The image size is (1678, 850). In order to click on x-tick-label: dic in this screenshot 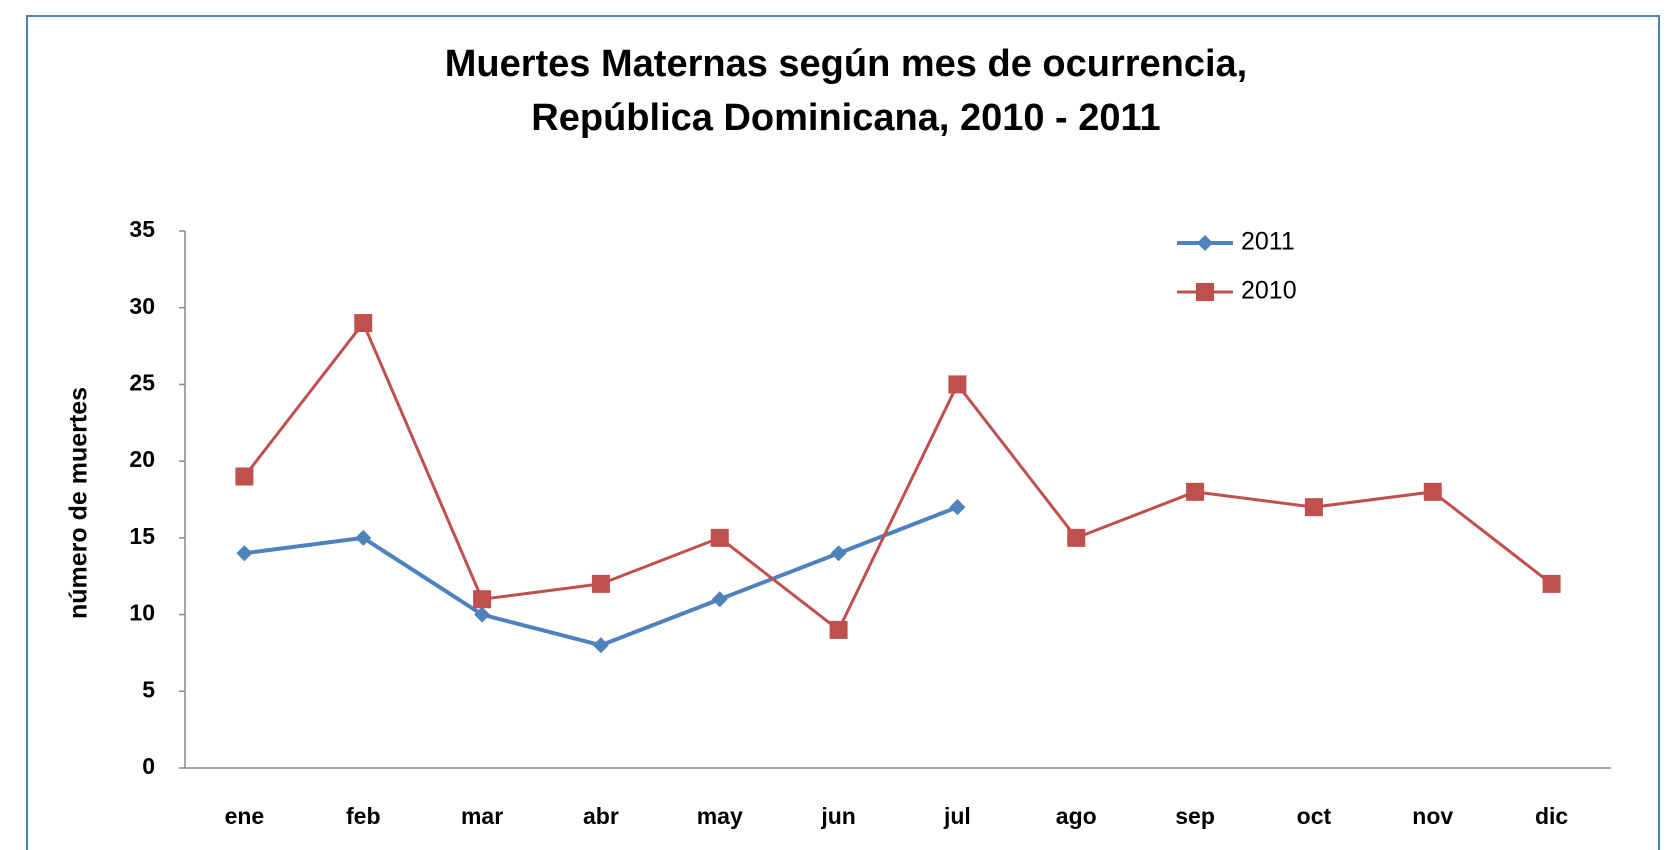, I will do `click(1551, 816)`.